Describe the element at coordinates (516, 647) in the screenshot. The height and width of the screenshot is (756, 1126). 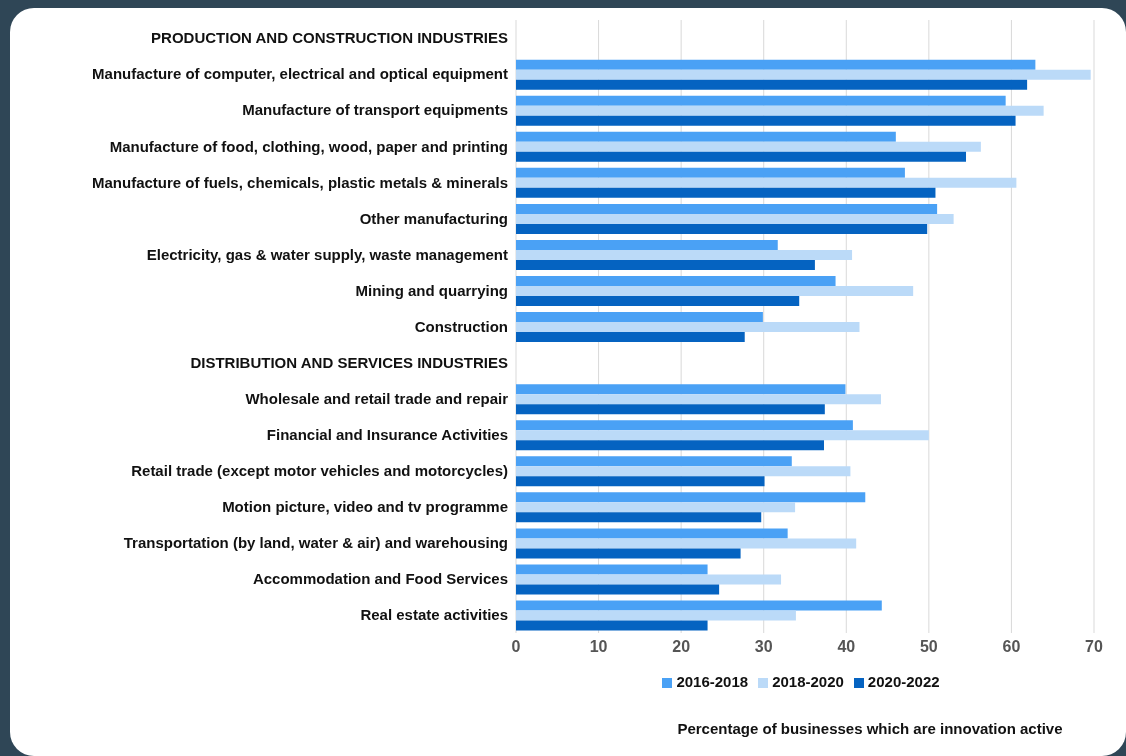
I see `x-tick-label: 0` at that location.